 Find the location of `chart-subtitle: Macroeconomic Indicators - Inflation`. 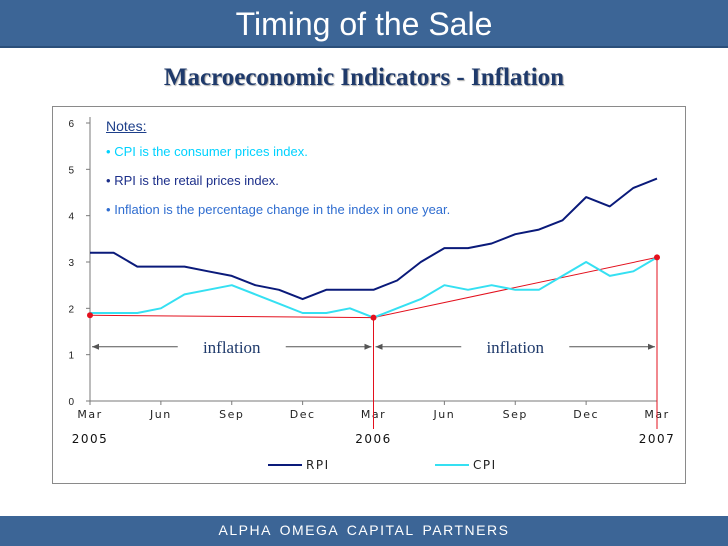

chart-subtitle: Macroeconomic Indicators - Inflation is located at coordinates (364, 77).